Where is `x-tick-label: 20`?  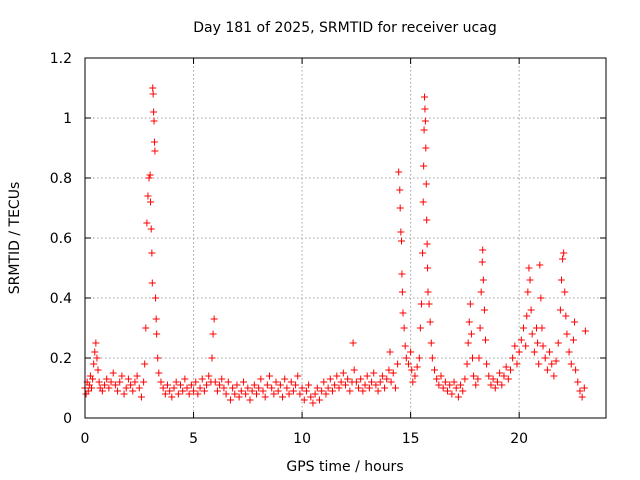
x-tick-label: 20 is located at coordinates (519, 439).